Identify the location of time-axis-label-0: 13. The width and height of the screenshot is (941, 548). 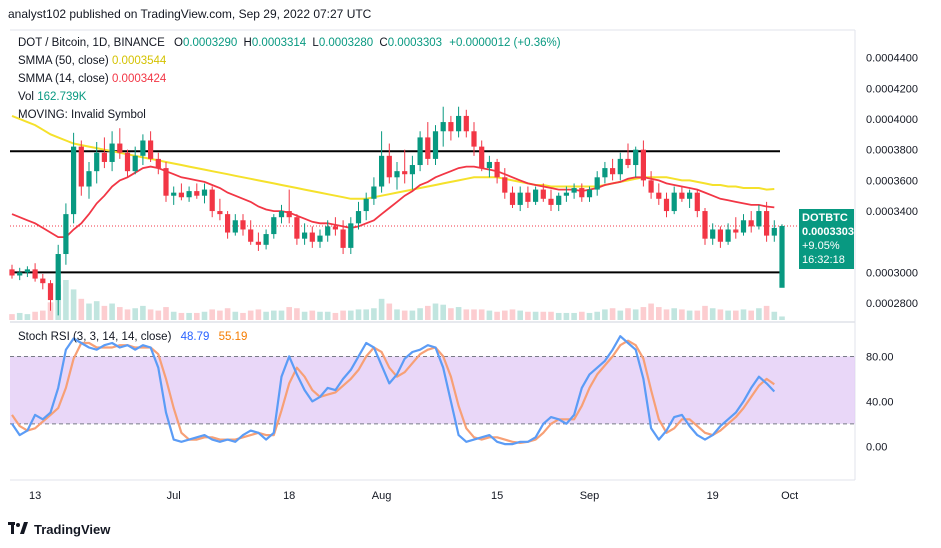
(35, 496).